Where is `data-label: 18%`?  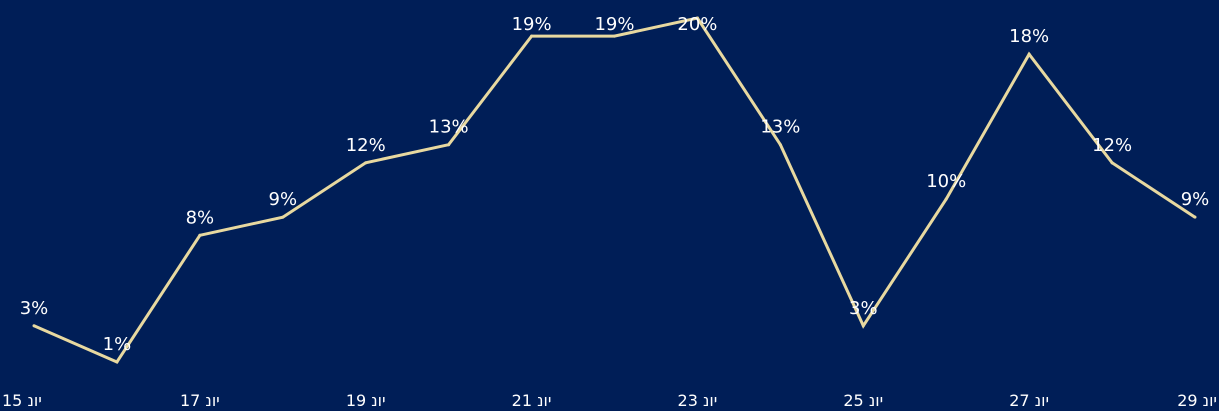
data-label: 18% is located at coordinates (1029, 36).